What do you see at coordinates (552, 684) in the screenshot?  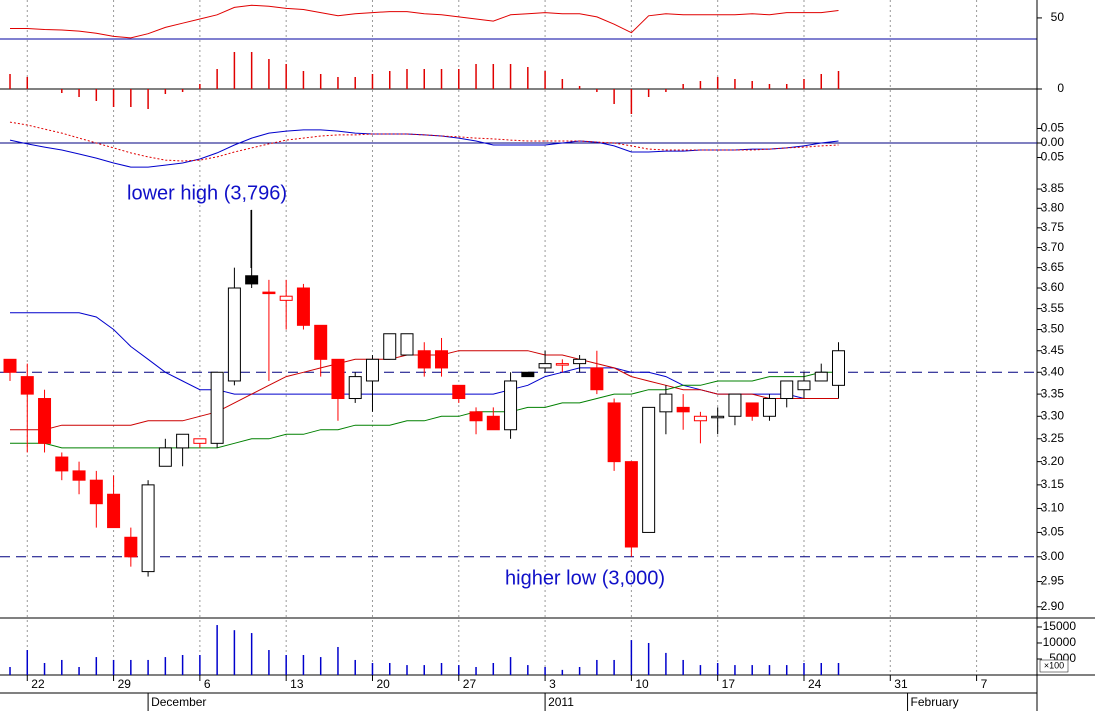 I see `x-tick-label: 3` at bounding box center [552, 684].